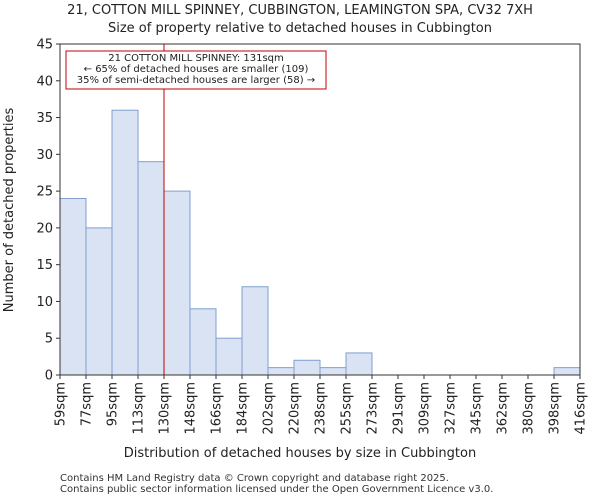 The width and height of the screenshot is (600, 500). Describe the element at coordinates (9, 210) in the screenshot. I see `y-axis-label: Number of detached properties` at that location.